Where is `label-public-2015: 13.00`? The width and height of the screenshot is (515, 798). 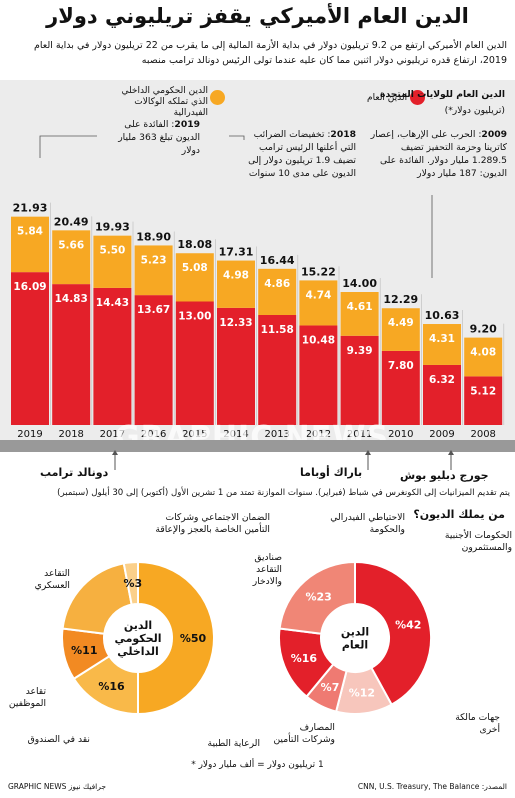 label-public-2015: 13.00 is located at coordinates (194, 317).